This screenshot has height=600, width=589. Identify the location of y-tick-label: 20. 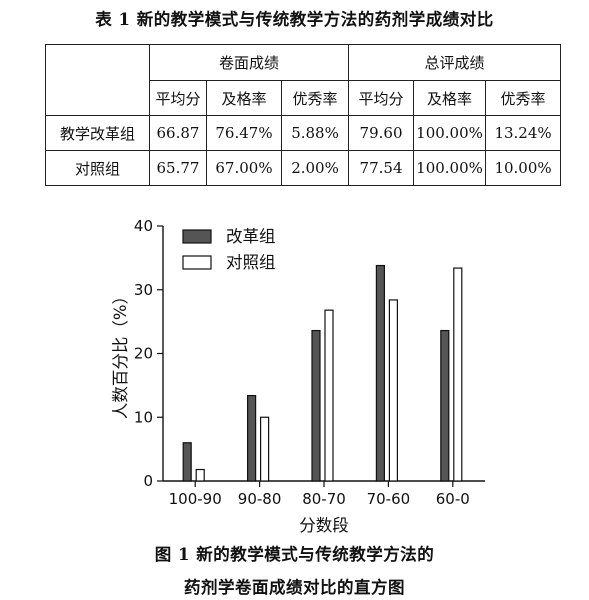
(143, 354).